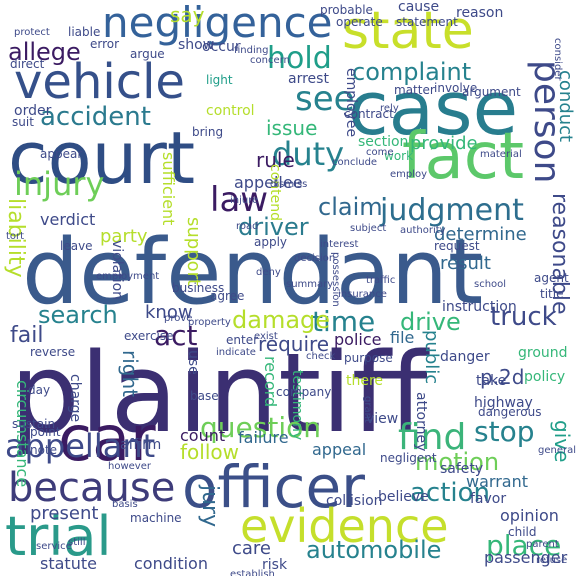 The image size is (576, 576). I want to click on word-testimony: testimony, so click(297, 405).